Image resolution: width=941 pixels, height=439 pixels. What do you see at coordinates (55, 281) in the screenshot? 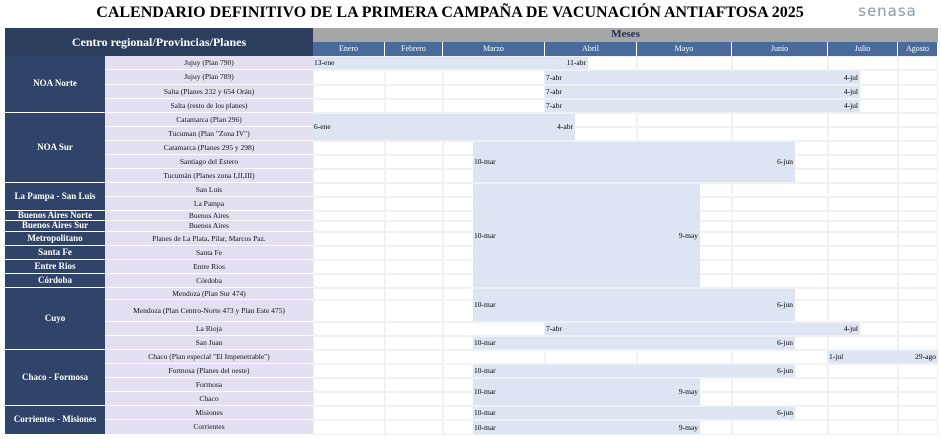
I see `region-cell: Córdoba` at bounding box center [55, 281].